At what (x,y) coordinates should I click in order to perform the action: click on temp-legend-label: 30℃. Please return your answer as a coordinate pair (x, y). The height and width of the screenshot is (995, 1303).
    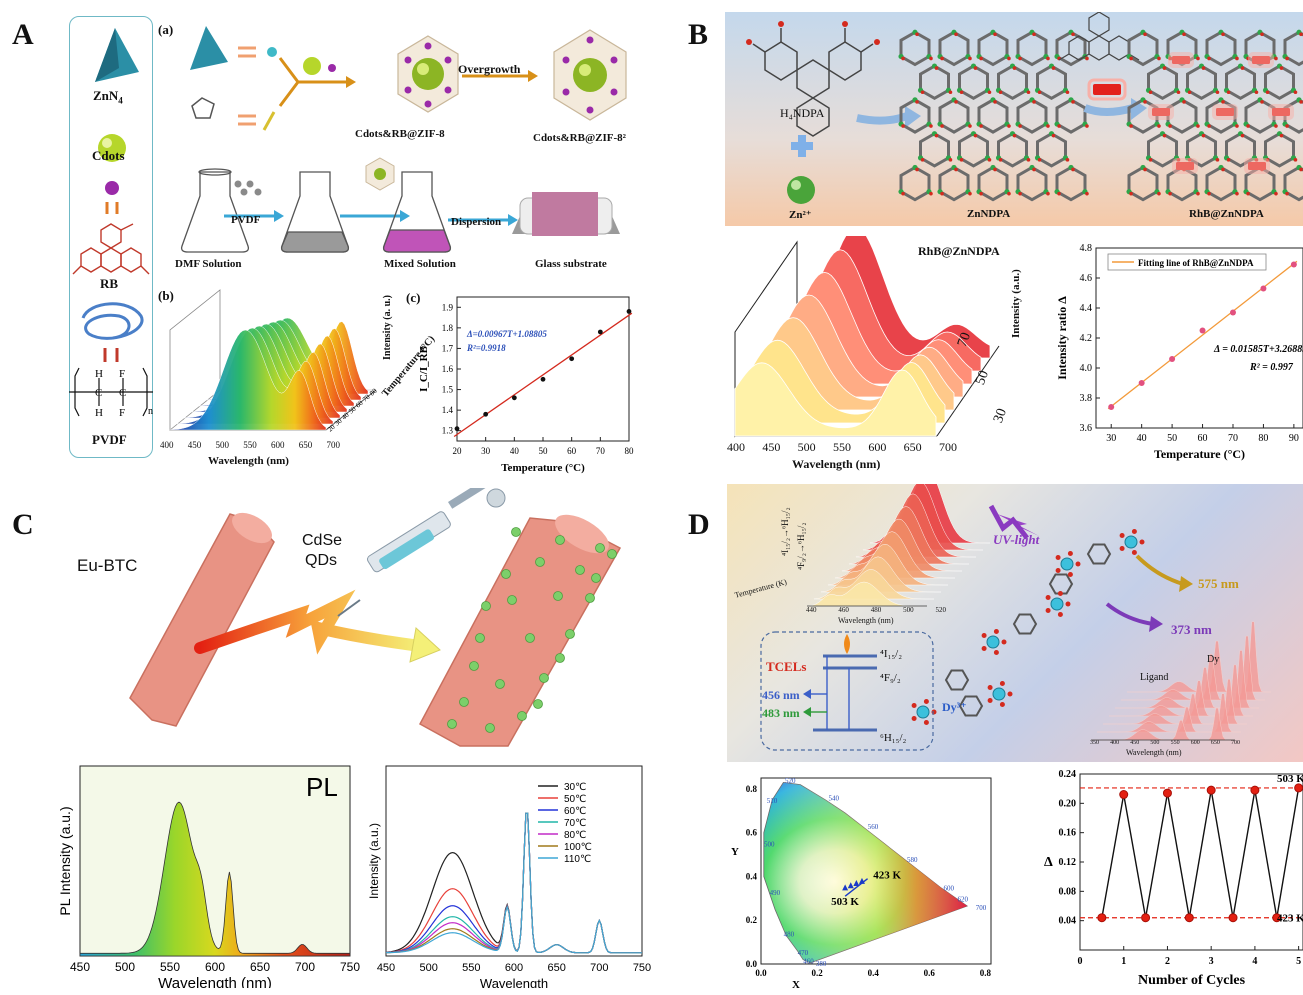
    Looking at the image, I should click on (575, 787).